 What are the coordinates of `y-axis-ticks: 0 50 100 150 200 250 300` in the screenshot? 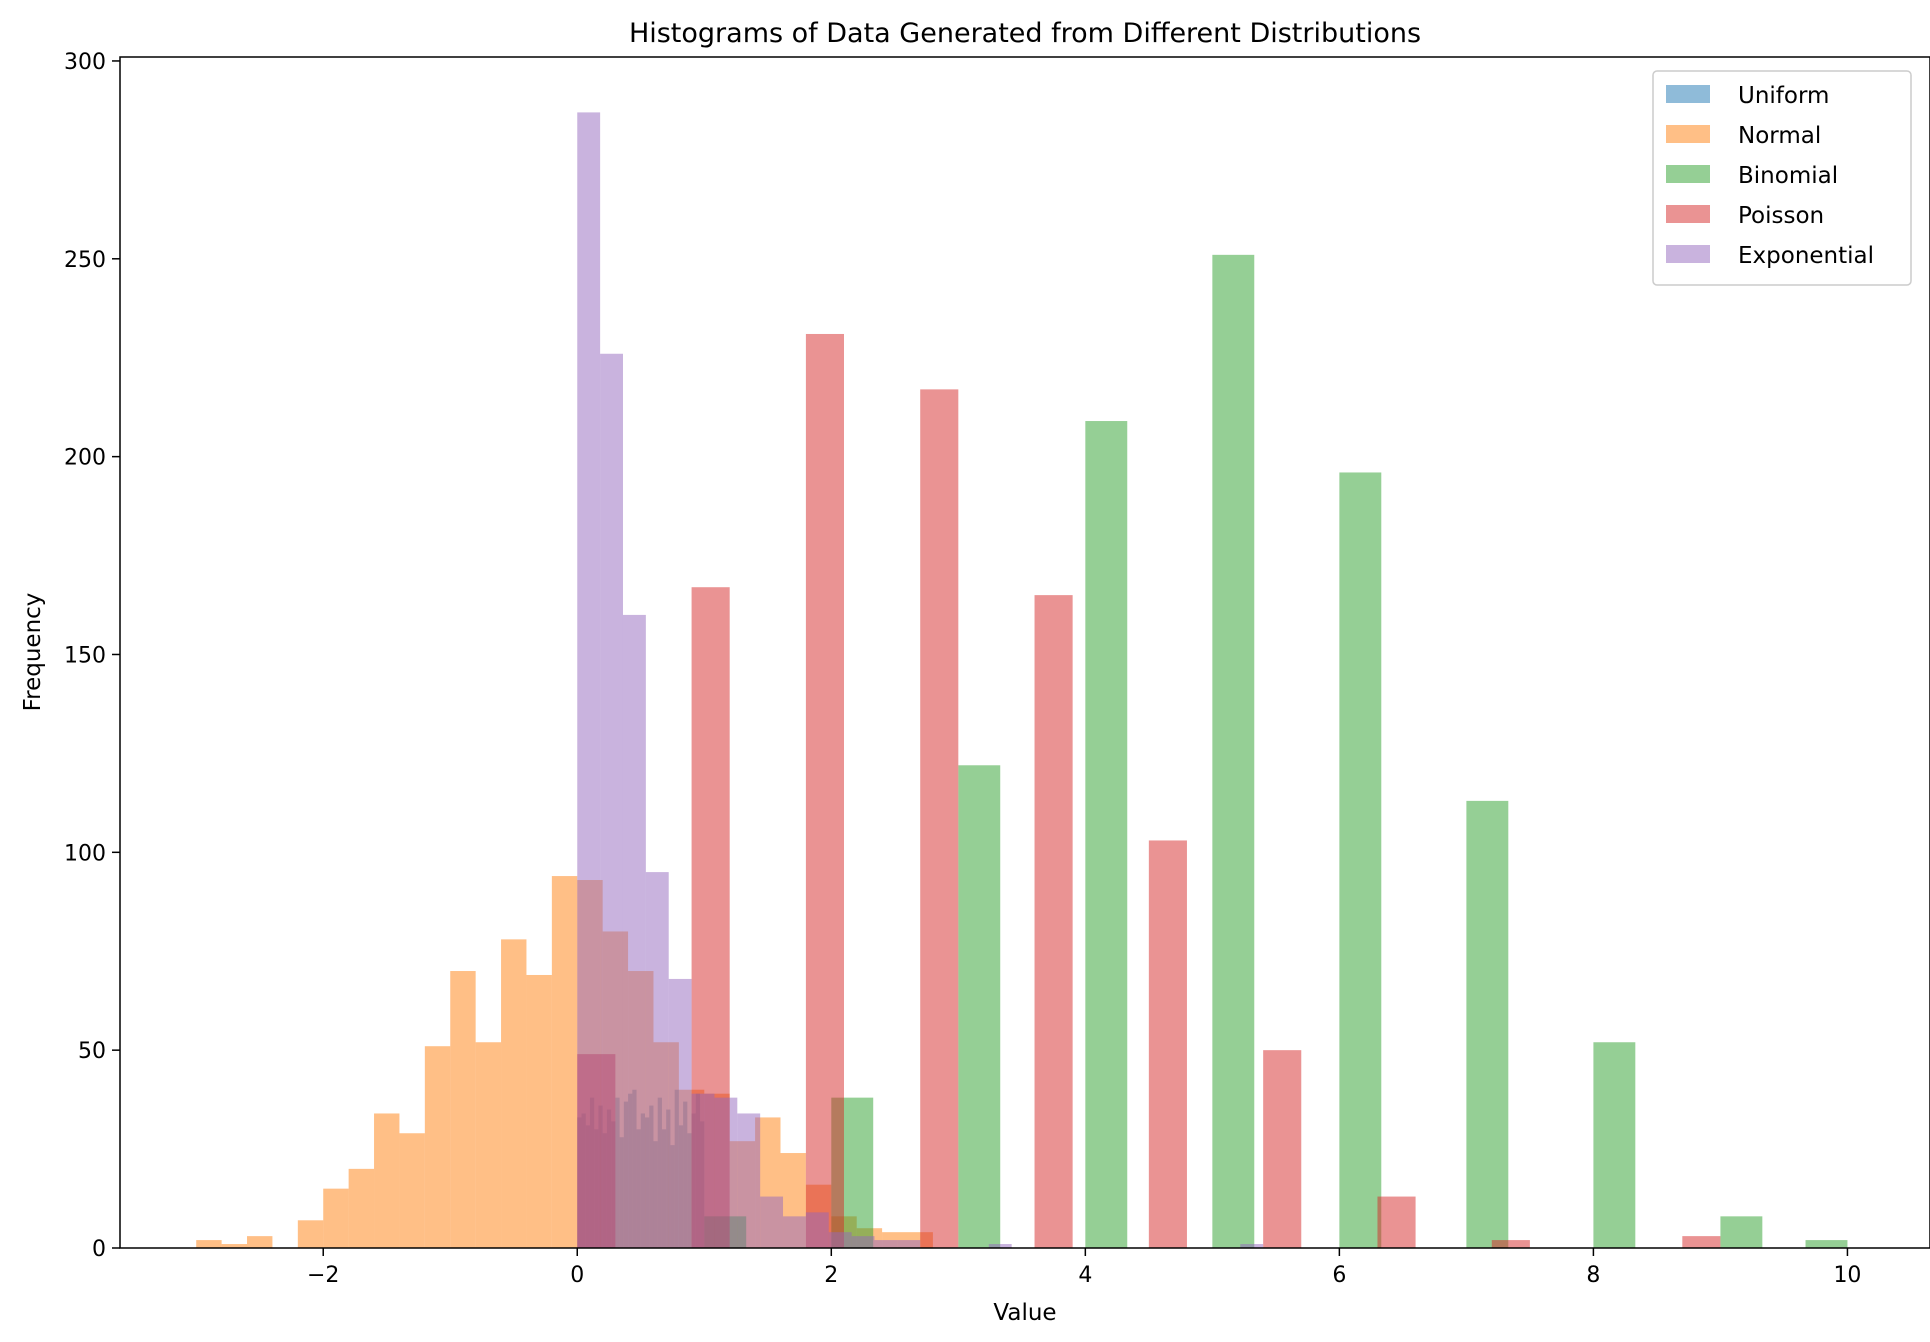 It's located at (92, 656).